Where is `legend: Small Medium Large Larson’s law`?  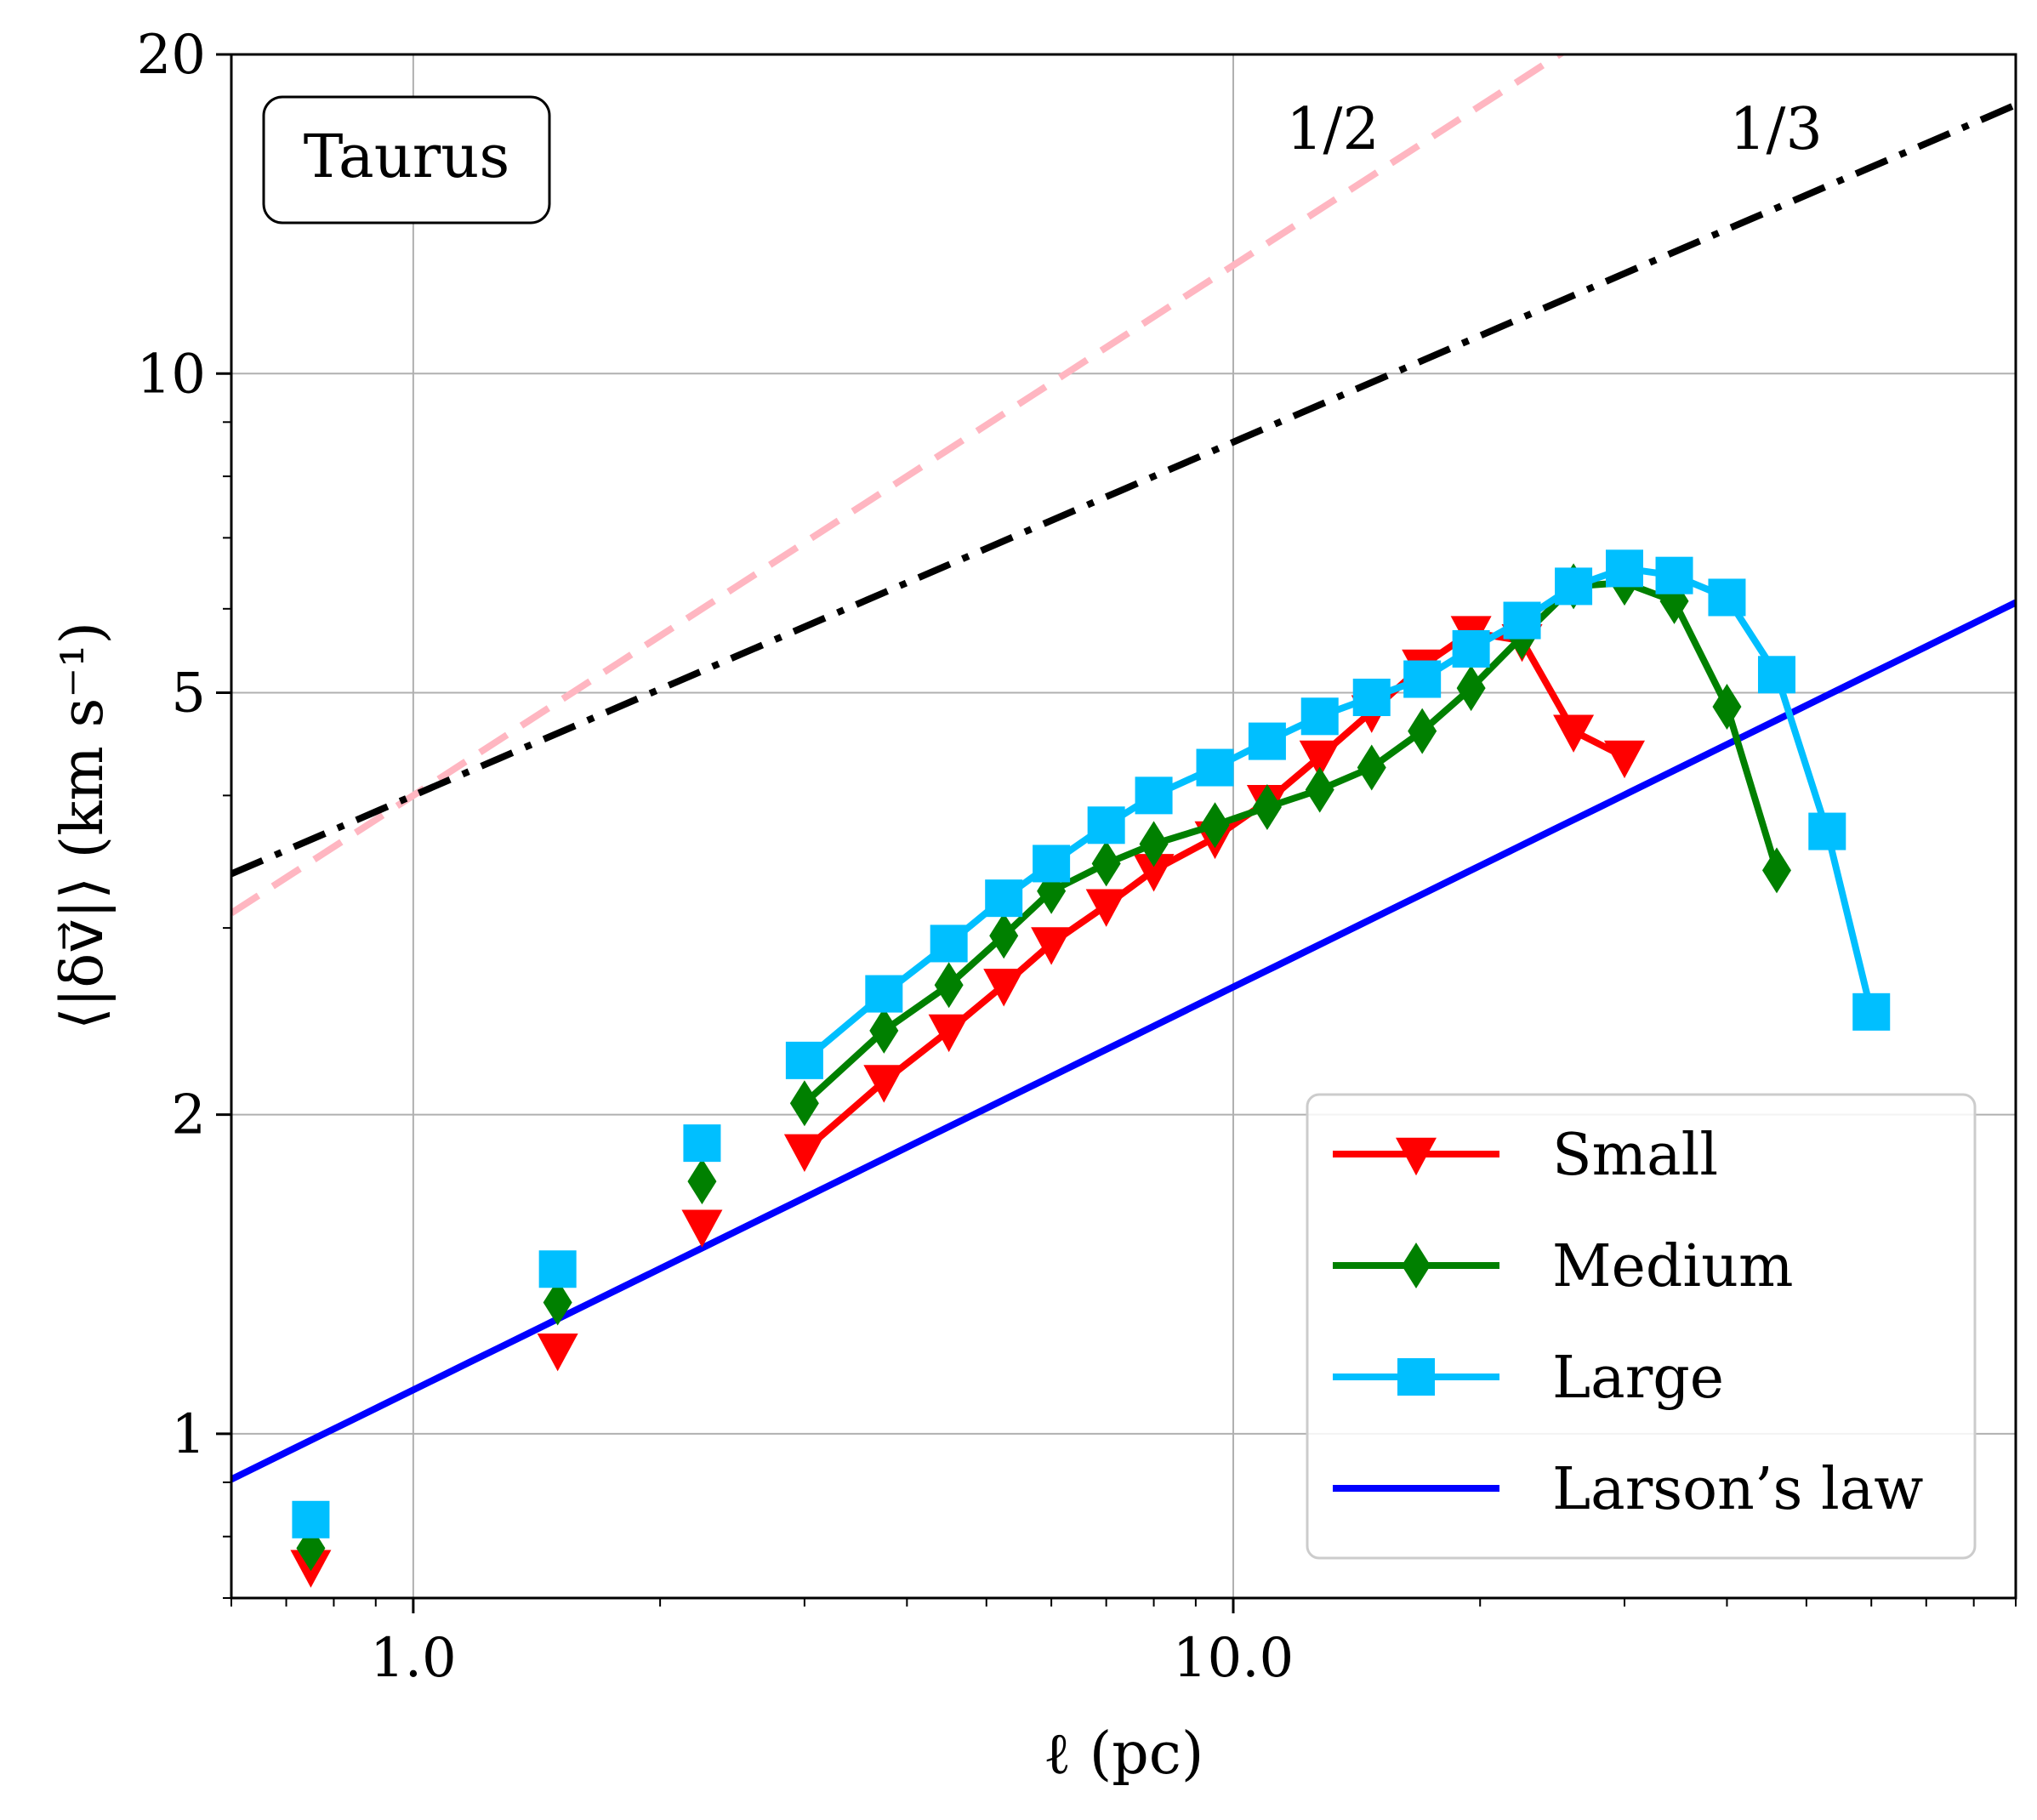
legend: Small Medium Large Larson’s law is located at coordinates (1641, 1326).